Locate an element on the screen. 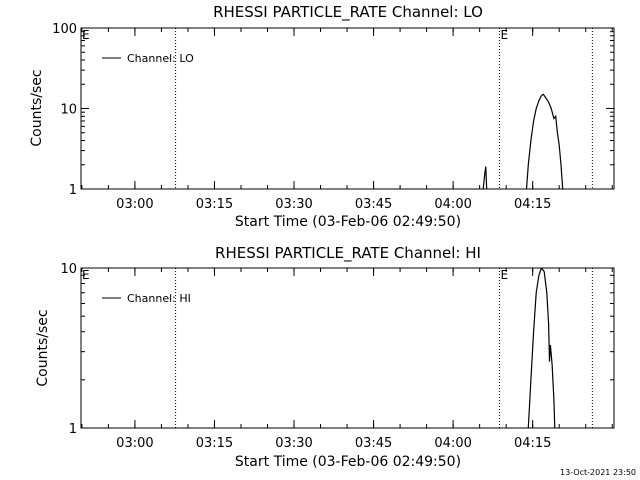 The height and width of the screenshot is (480, 640). chart-title: RHESSI PARTICLE_RATE Channel: HI is located at coordinates (348, 253).